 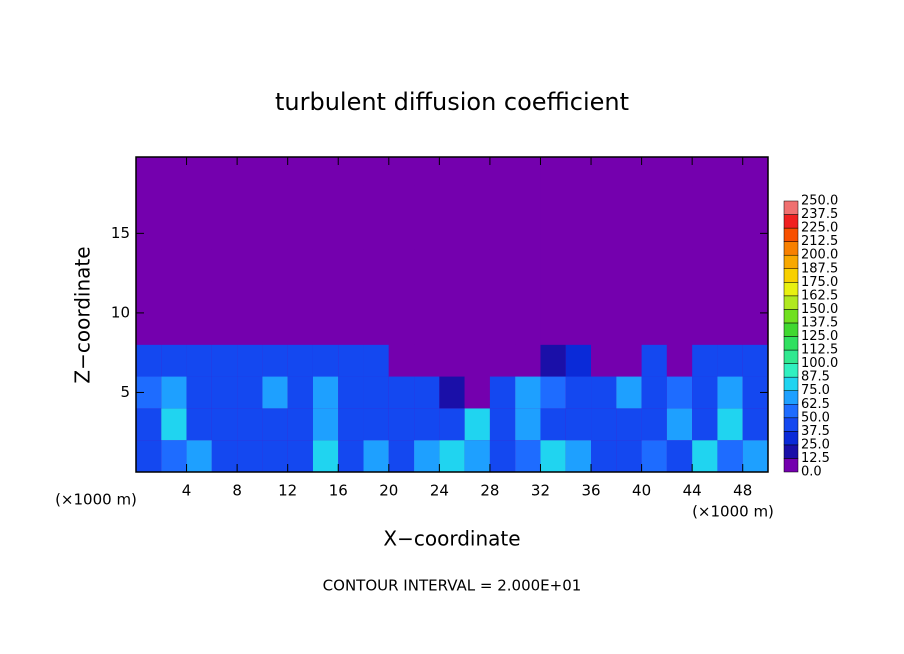 What do you see at coordinates (120, 312) in the screenshot?
I see `y-tick-label: 10` at bounding box center [120, 312].